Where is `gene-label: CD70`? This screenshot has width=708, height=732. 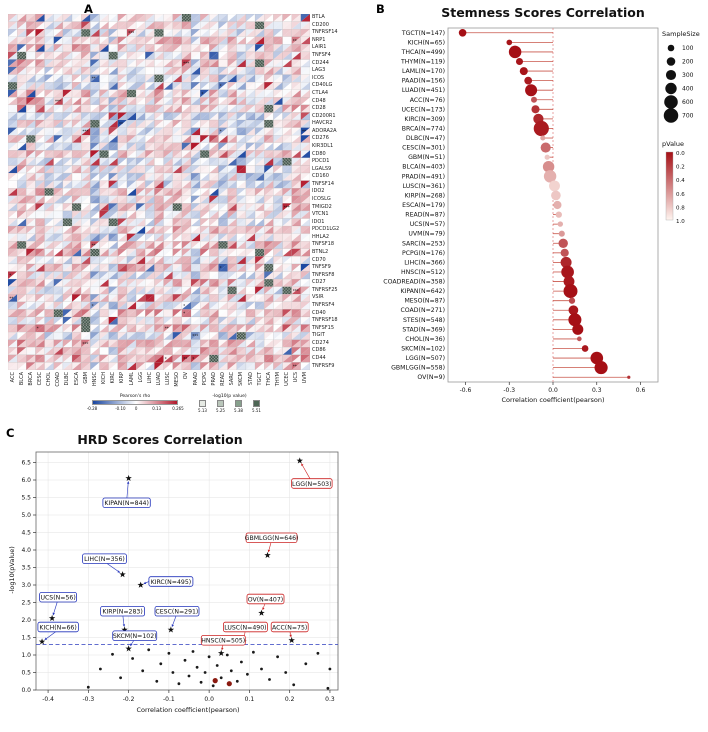 gene-label: CD70 is located at coordinates (319, 259).